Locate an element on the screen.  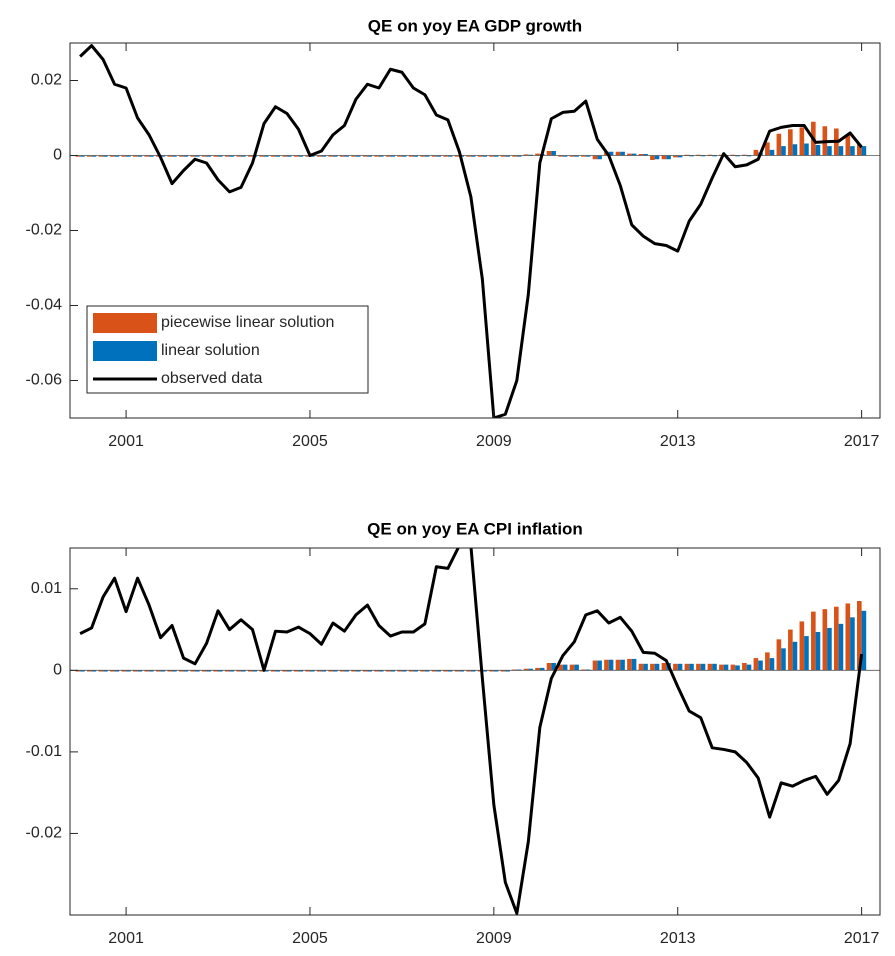
x-tick-label: 2005 is located at coordinates (310, 441).